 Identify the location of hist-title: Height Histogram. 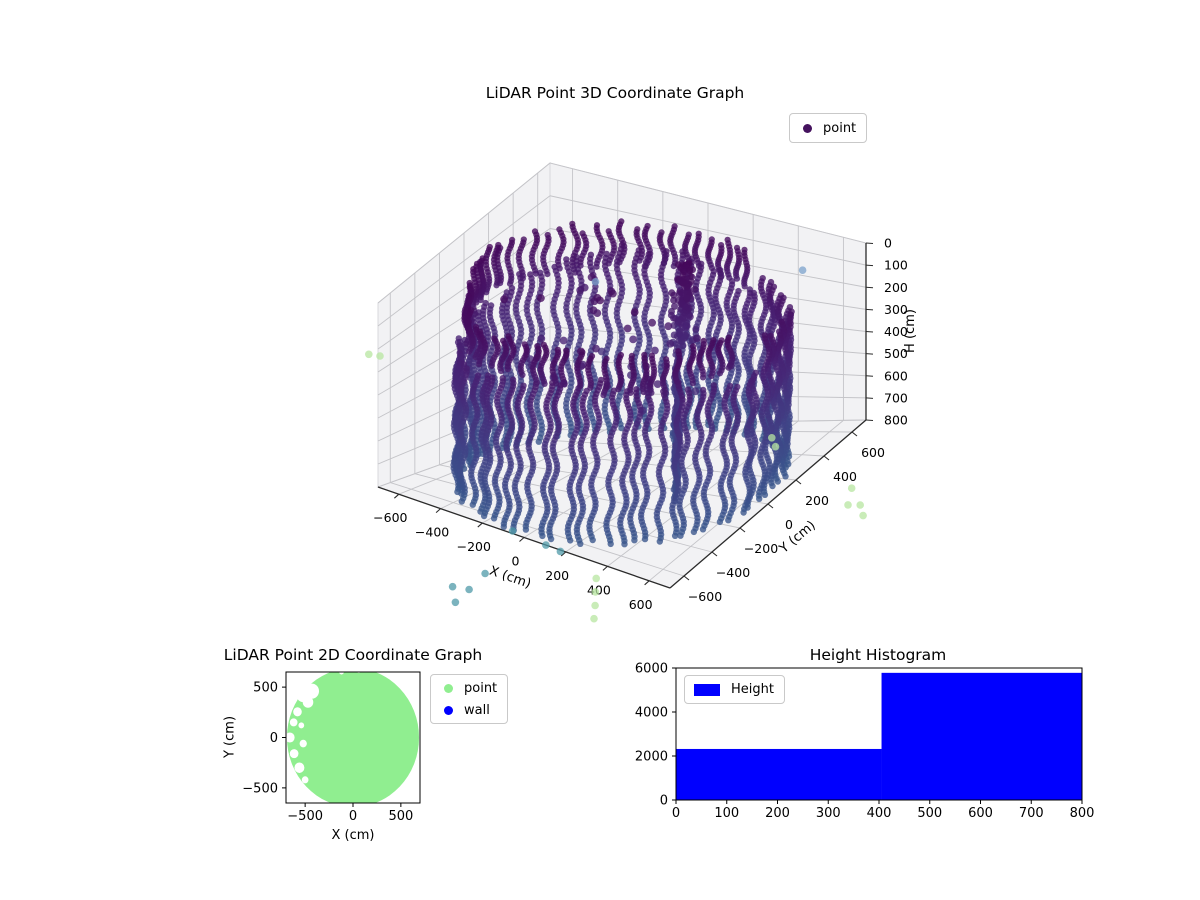
(878, 655).